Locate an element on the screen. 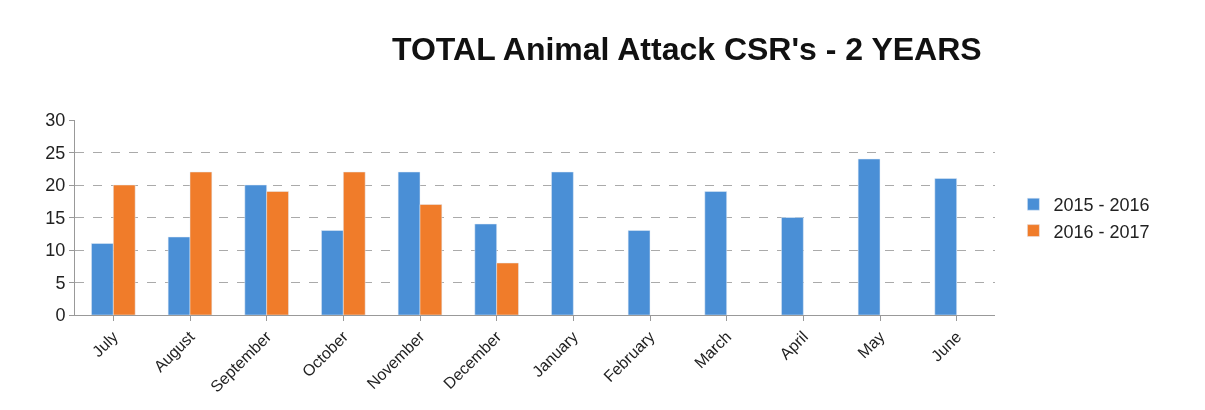 The height and width of the screenshot is (410, 1205). y-tick-label: 25 is located at coordinates (55, 152).